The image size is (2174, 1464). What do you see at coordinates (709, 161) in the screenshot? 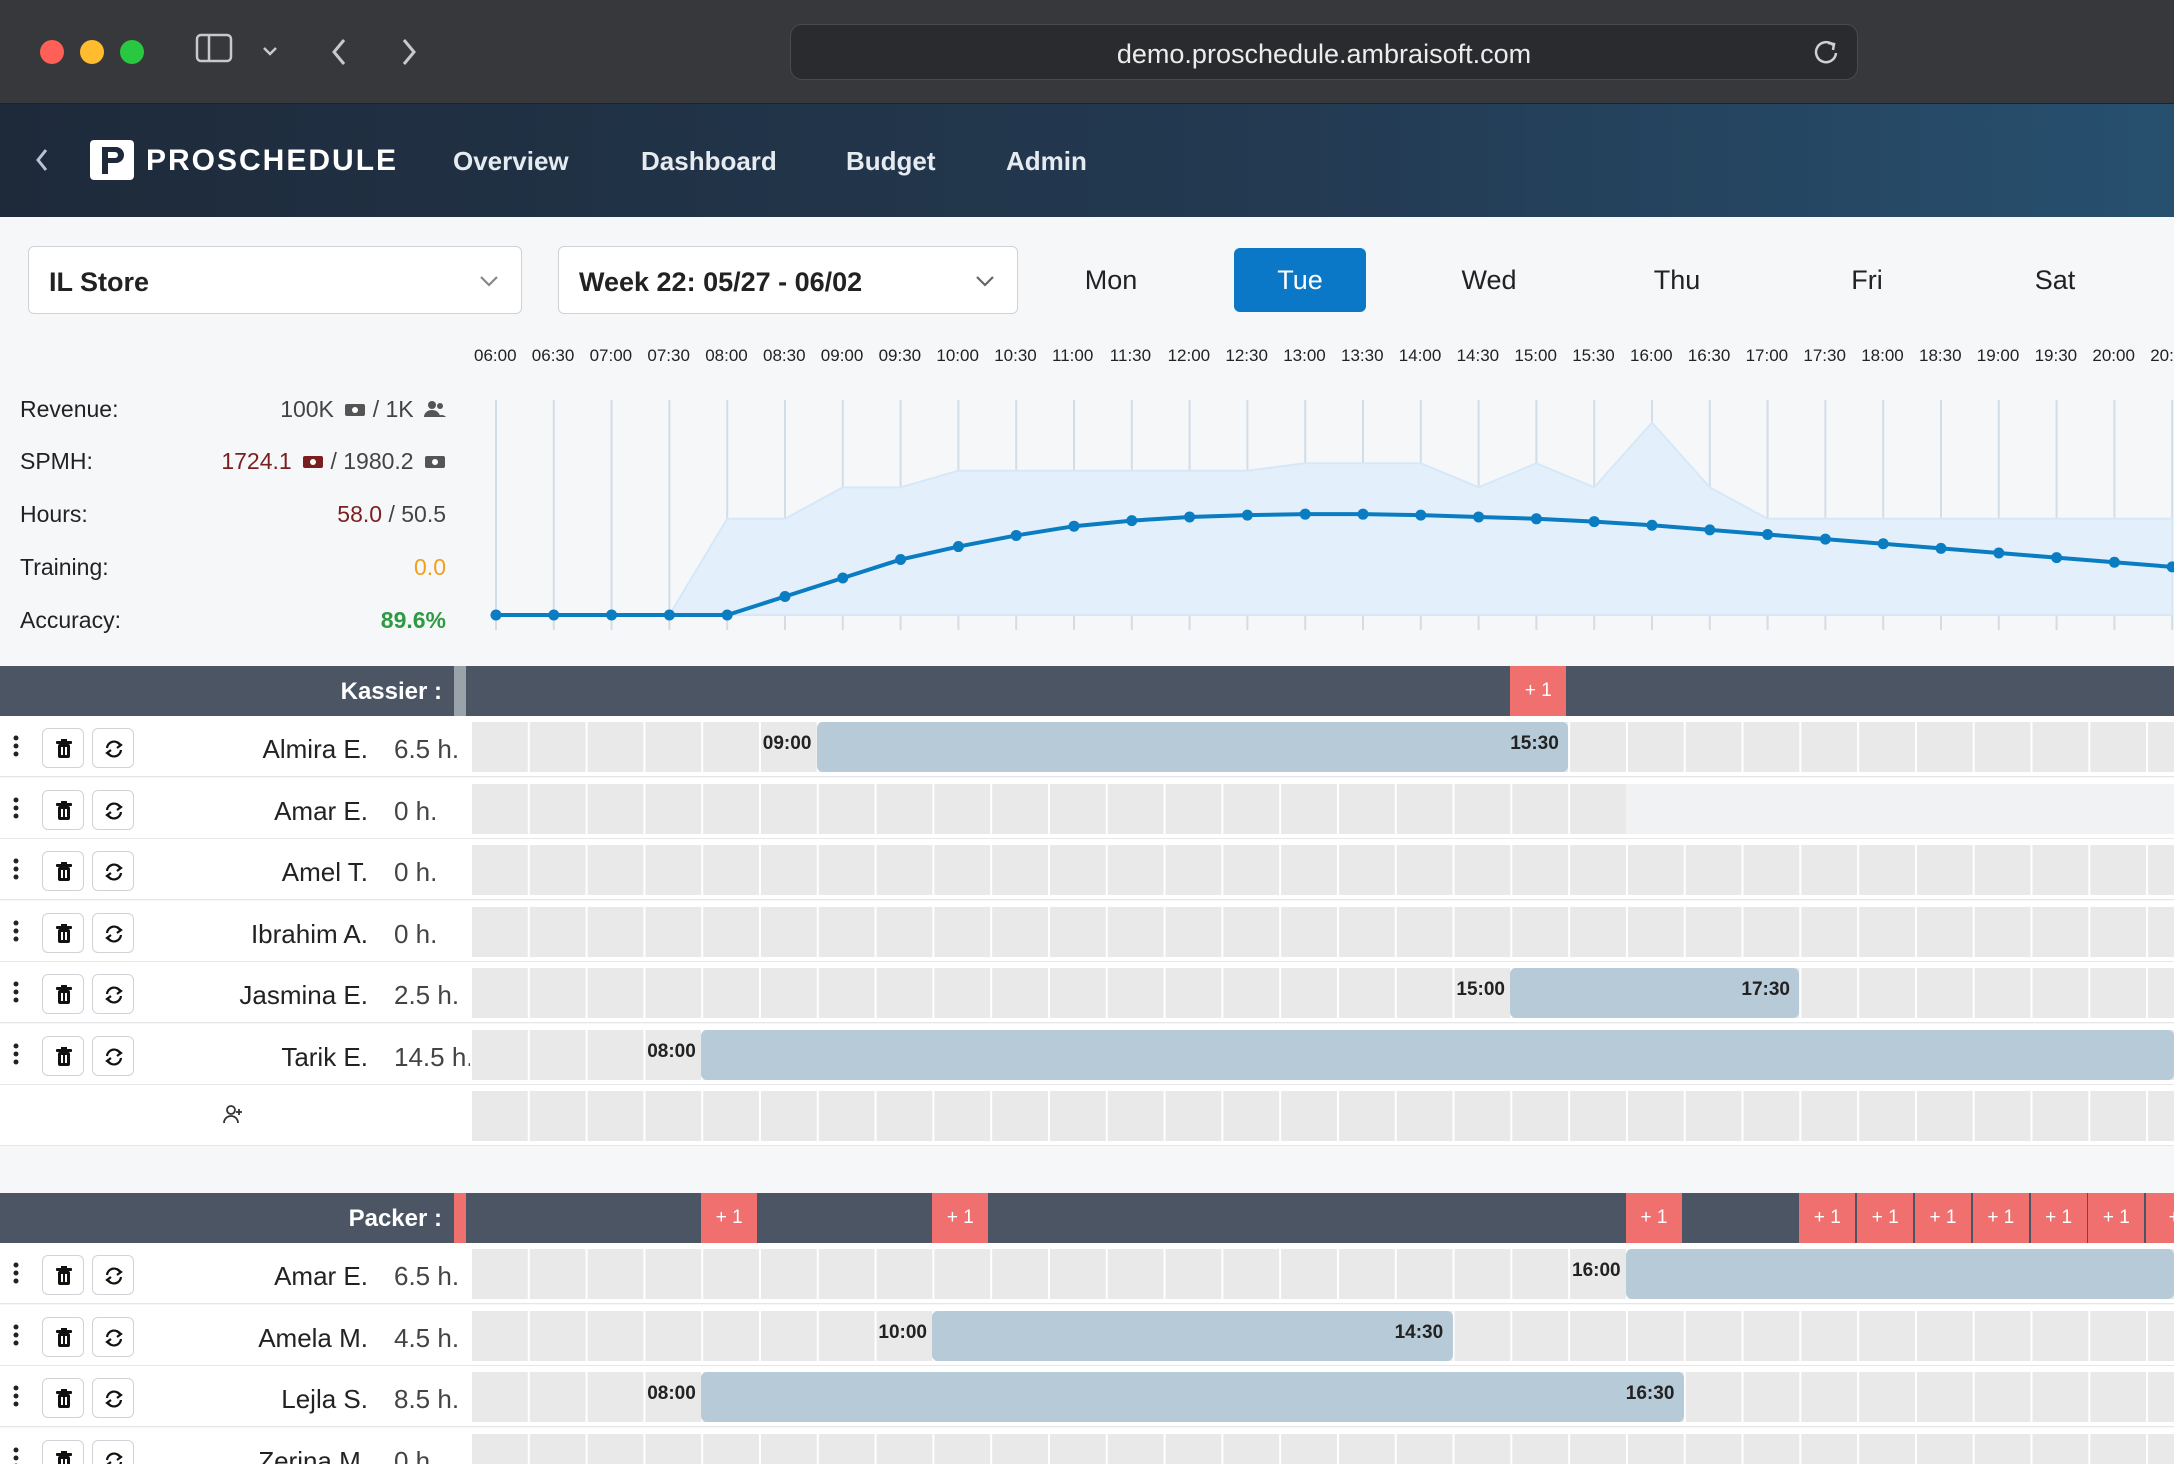
I see `nav-dashboard: Dashboard` at bounding box center [709, 161].